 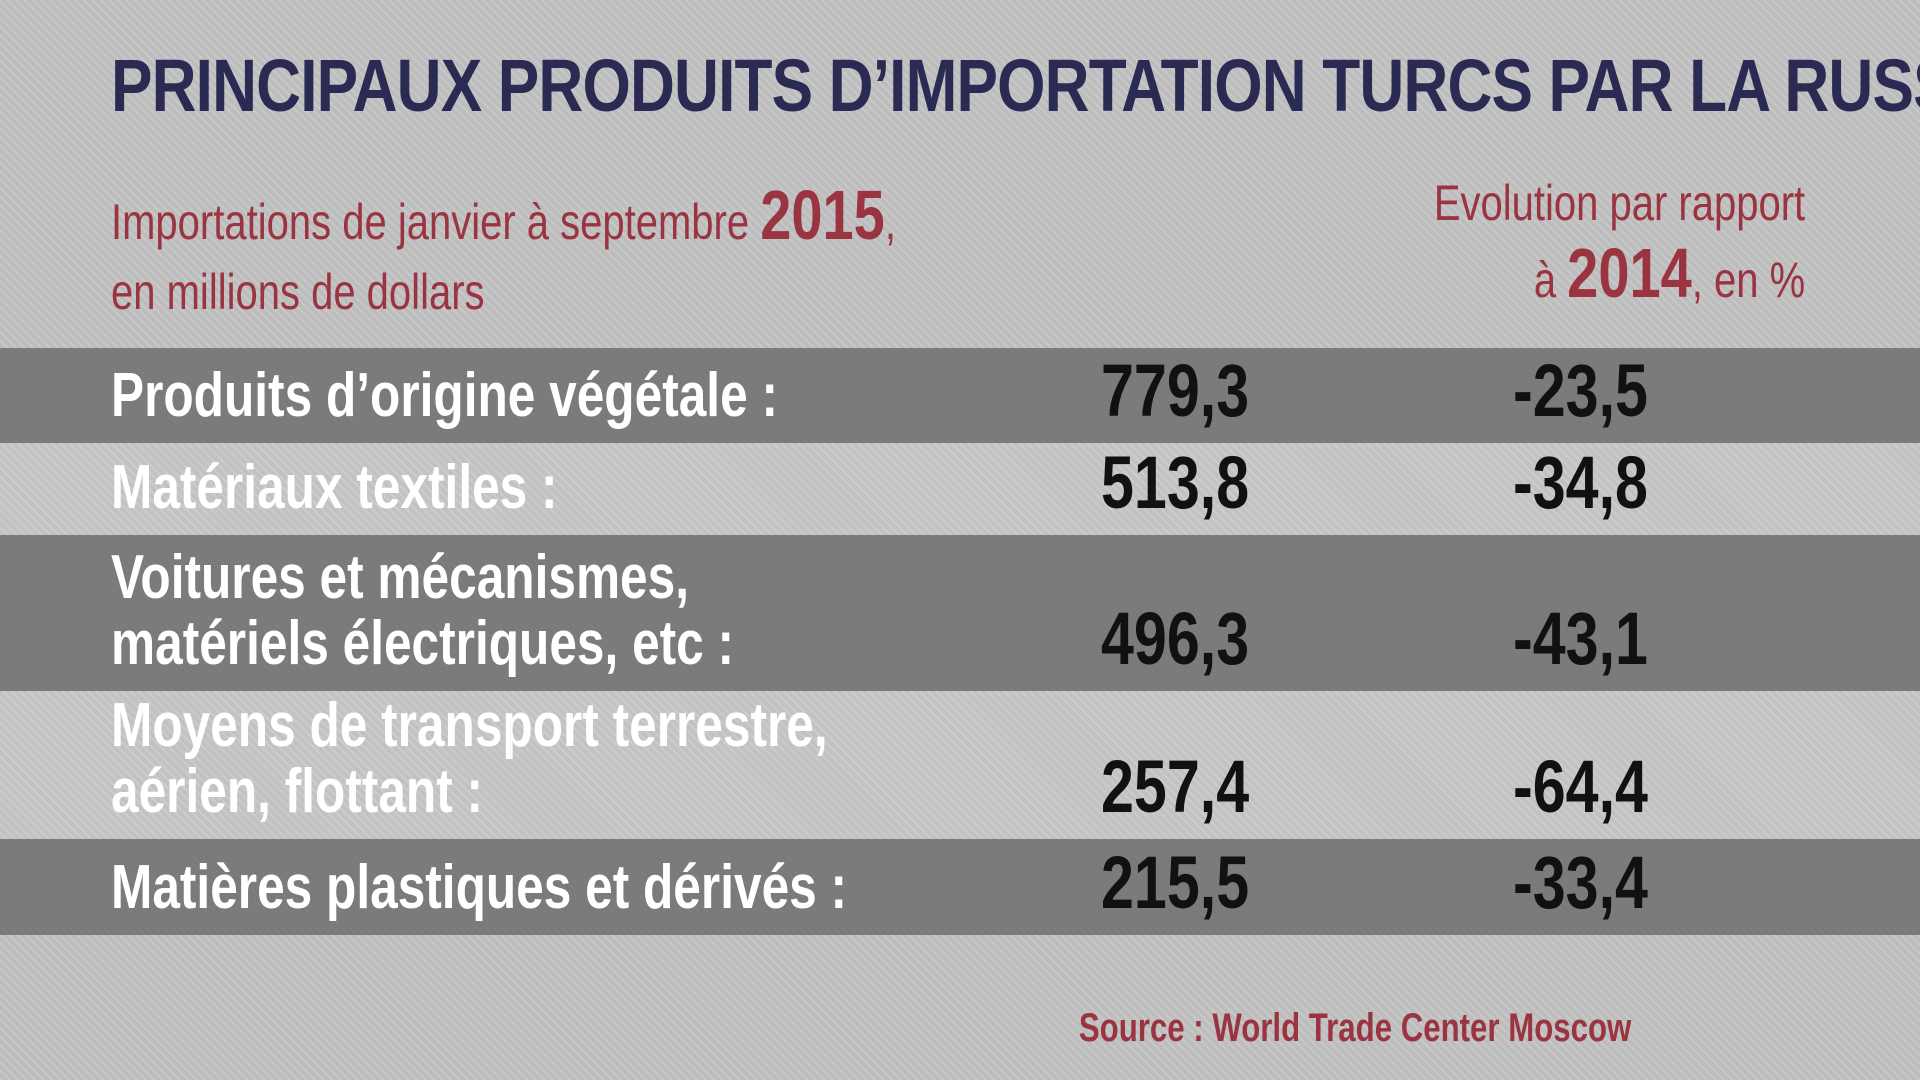 What do you see at coordinates (960, 489) in the screenshot?
I see `table-row: Matériaux textiles : 513,8 -34,8` at bounding box center [960, 489].